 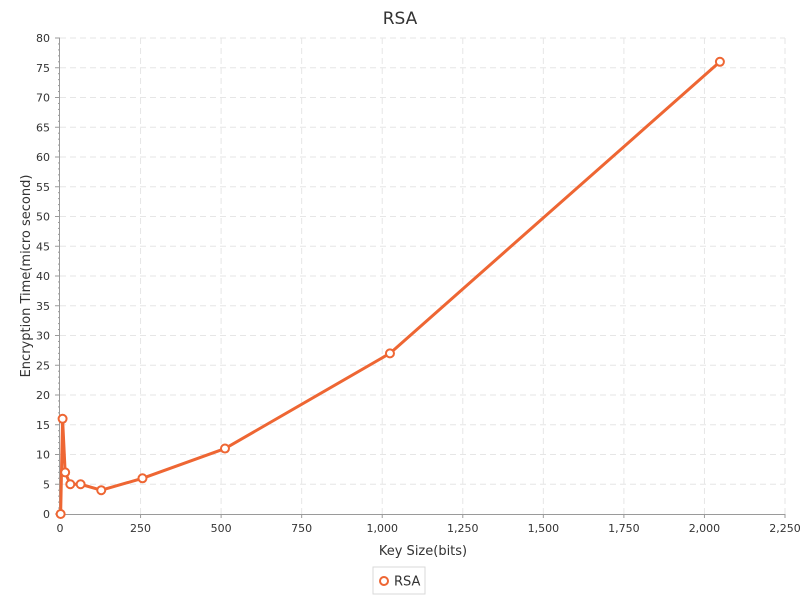 What do you see at coordinates (43, 455) in the screenshot?
I see `y-tick-label: 10` at bounding box center [43, 455].